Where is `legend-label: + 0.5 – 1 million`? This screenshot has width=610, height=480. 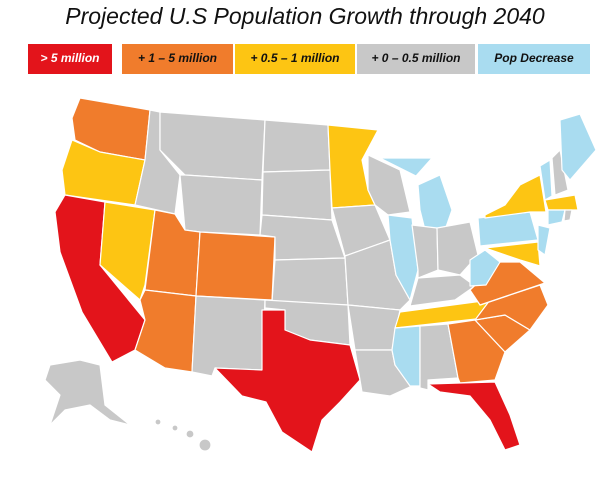 legend-label: + 0.5 – 1 million is located at coordinates (294, 58).